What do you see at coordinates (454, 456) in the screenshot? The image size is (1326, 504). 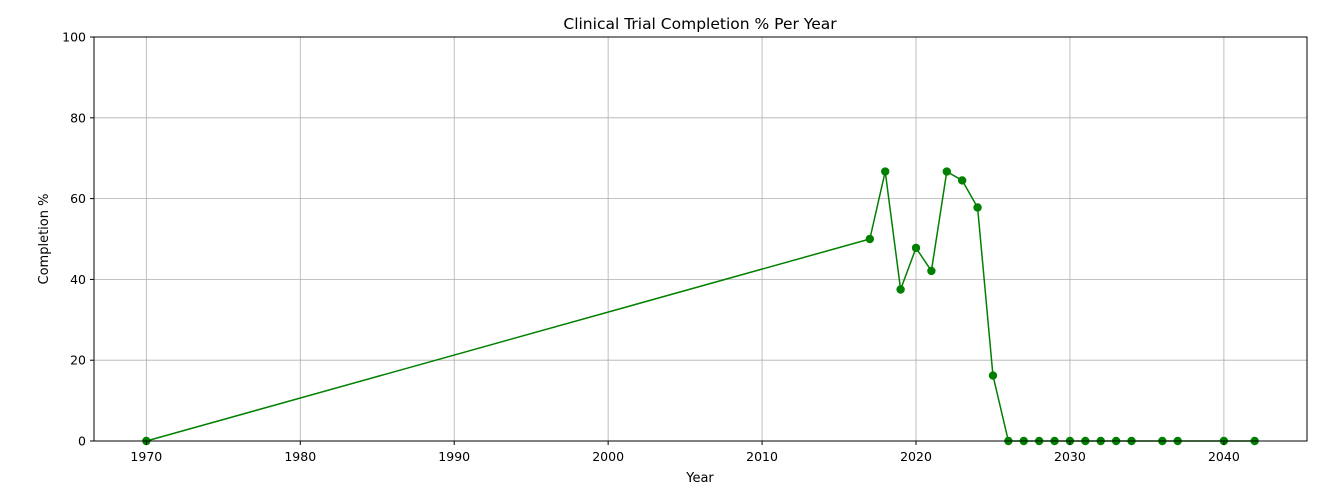 I see `x-tick-label: 1990` at bounding box center [454, 456].